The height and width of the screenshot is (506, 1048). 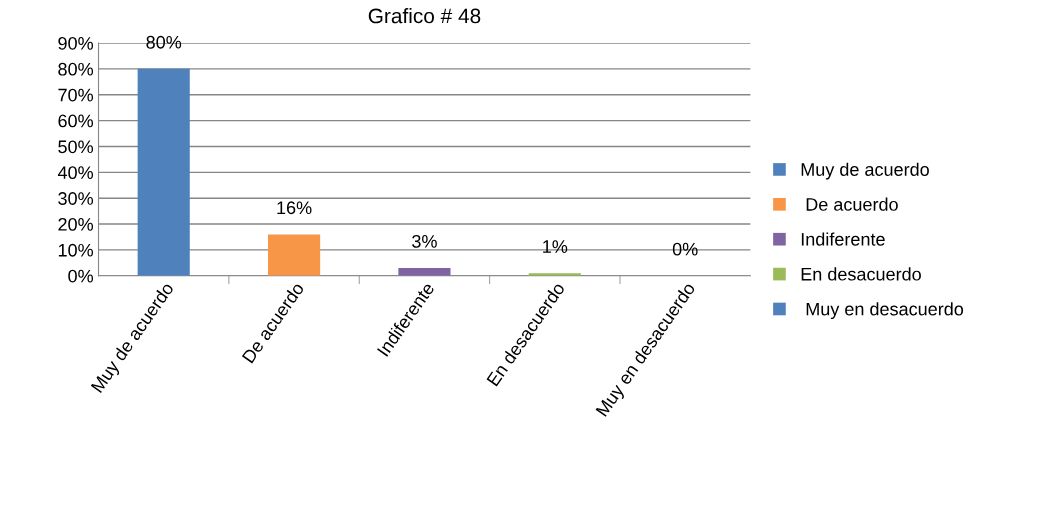 I want to click on y-tick-label: 10%, so click(x=76, y=250).